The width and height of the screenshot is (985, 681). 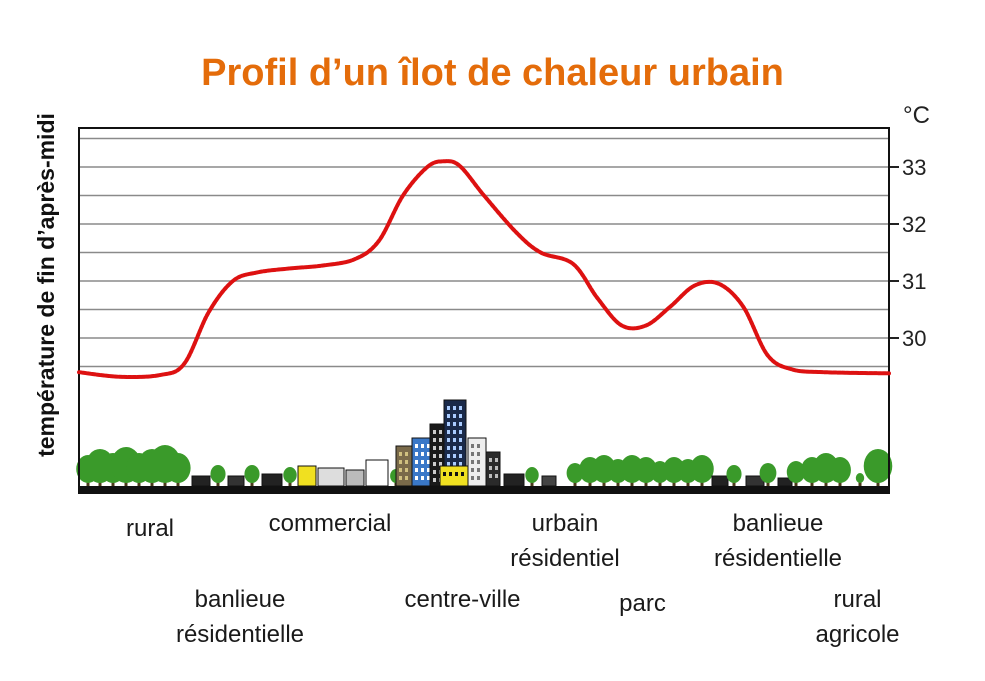 I want to click on zone-label-suburban-1: banlieue résidentielle, so click(x=240, y=617).